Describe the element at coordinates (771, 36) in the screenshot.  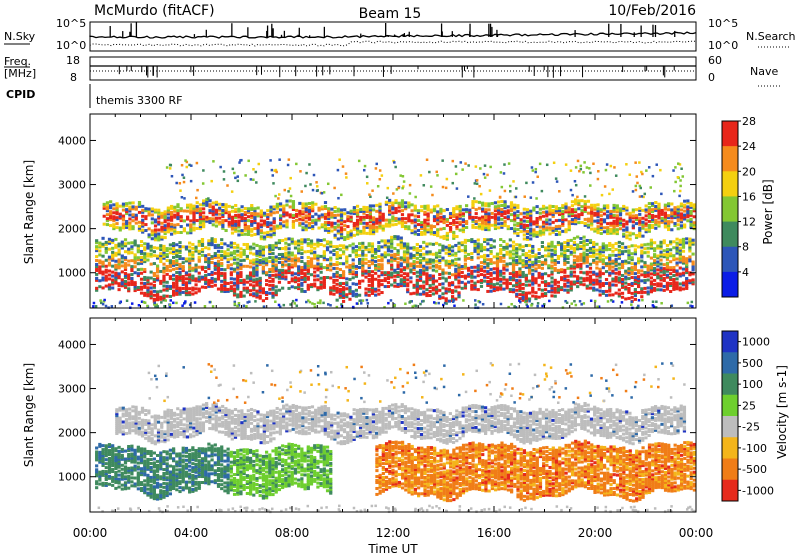
I see `nsearch-label: N.Search` at that location.